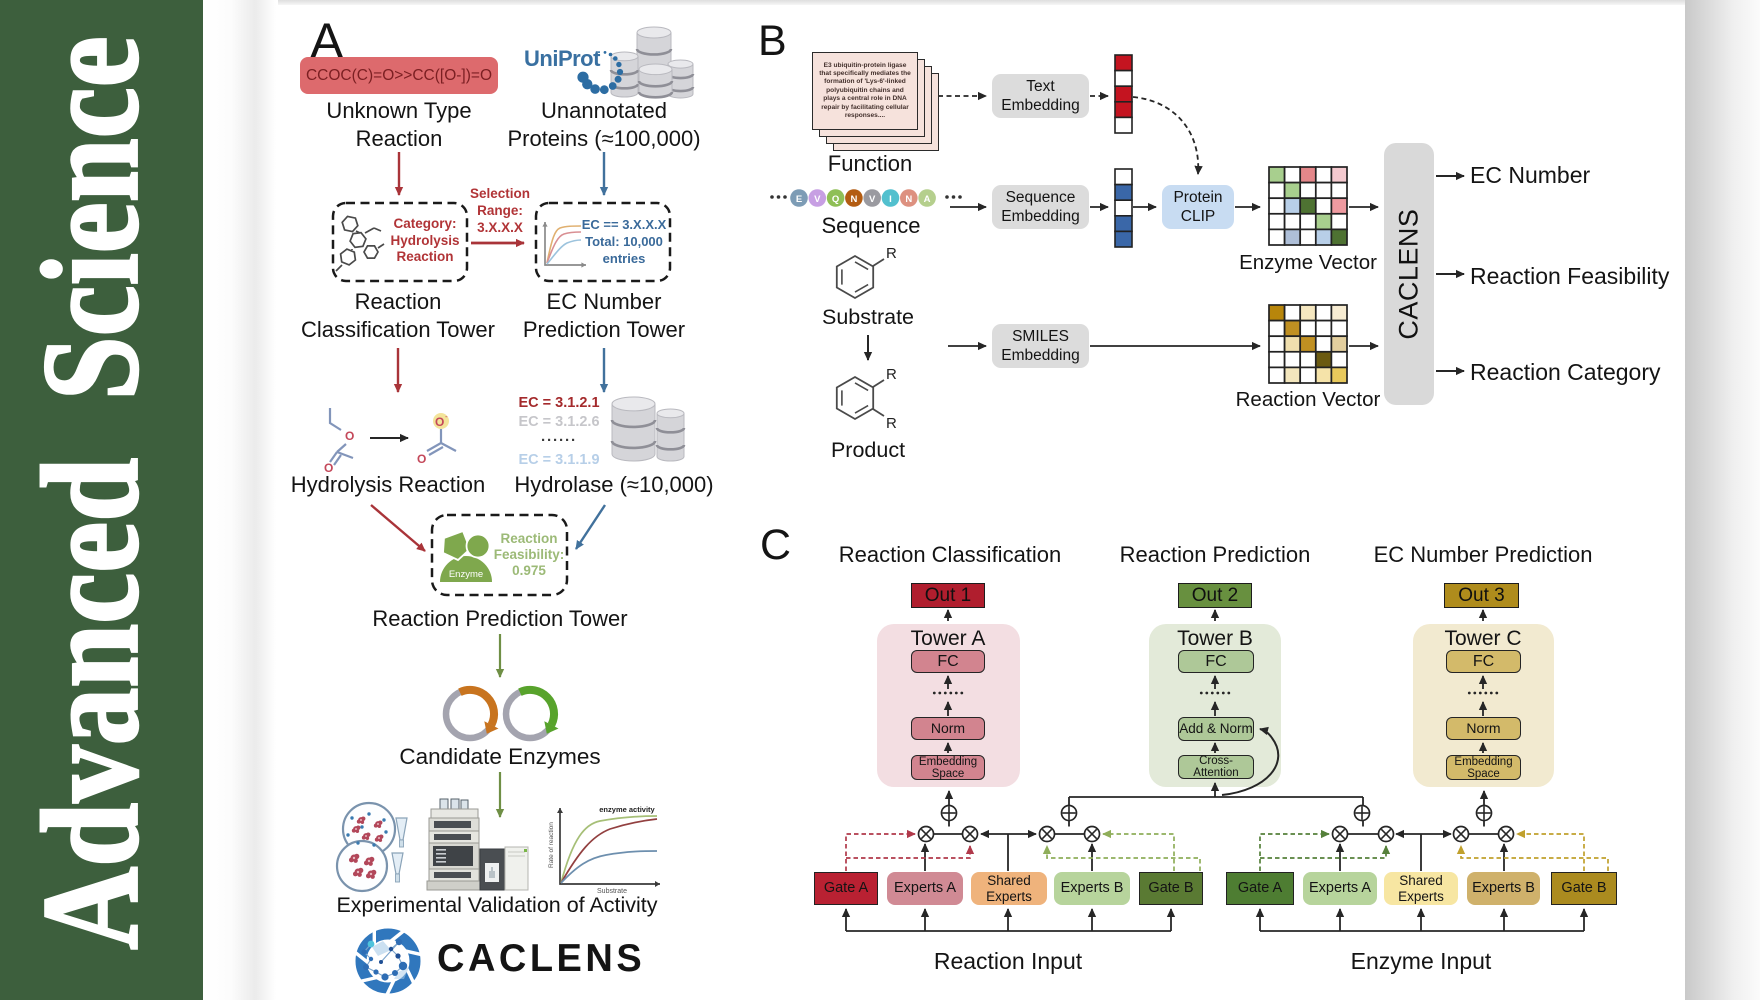 The height and width of the screenshot is (1000, 1760). Describe the element at coordinates (551, 845) in the screenshot. I see `svg-text: Rate of reaction` at that location.